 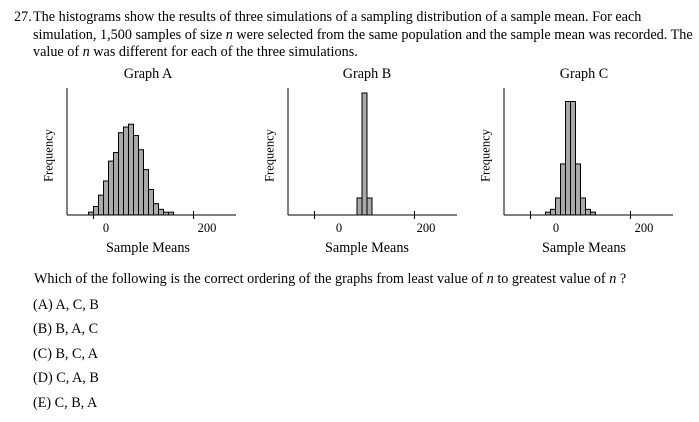 I want to click on graph-c-xtick-0: 0, so click(x=556, y=228).